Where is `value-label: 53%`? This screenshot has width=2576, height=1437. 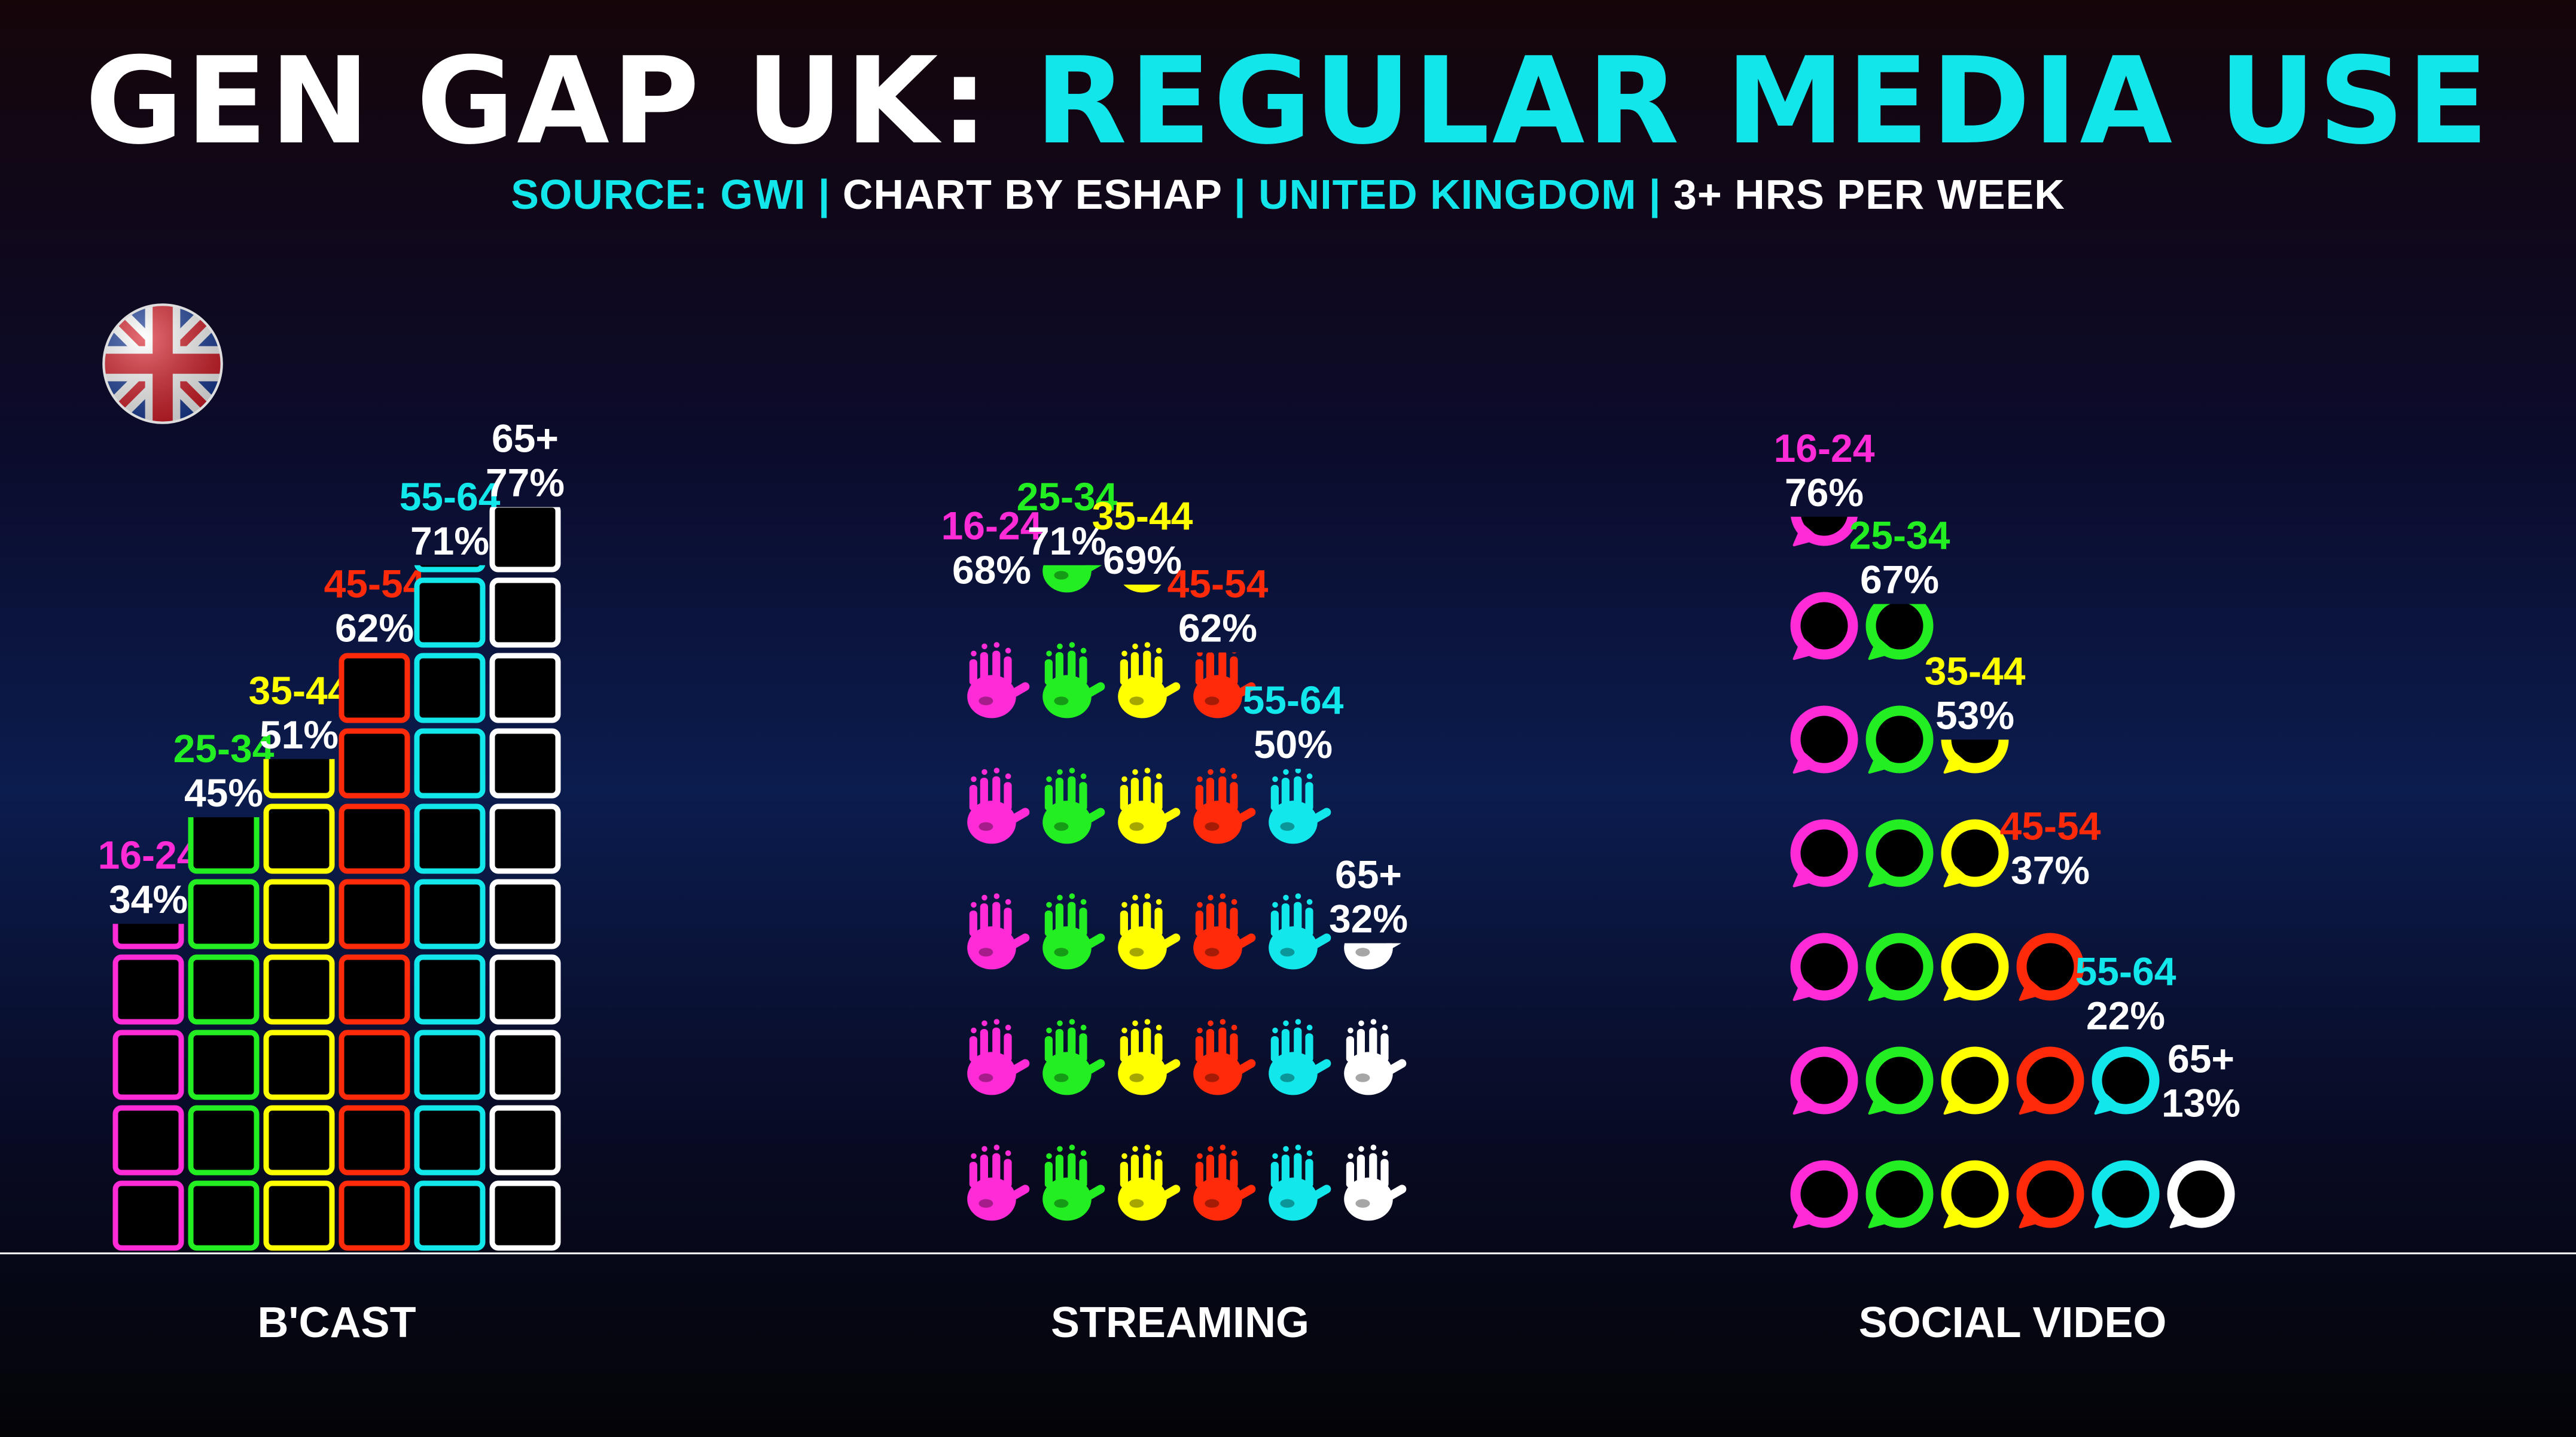 value-label: 53% is located at coordinates (1975, 715).